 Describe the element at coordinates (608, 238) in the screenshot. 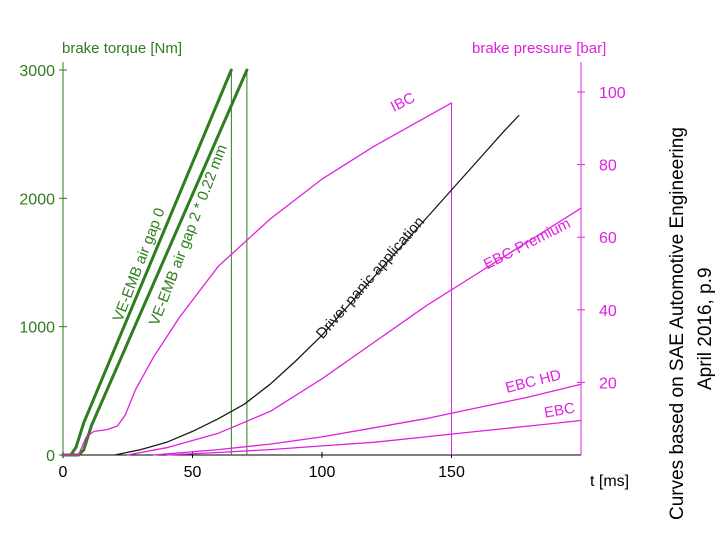

I see `right-axis-tick-label: 60` at that location.